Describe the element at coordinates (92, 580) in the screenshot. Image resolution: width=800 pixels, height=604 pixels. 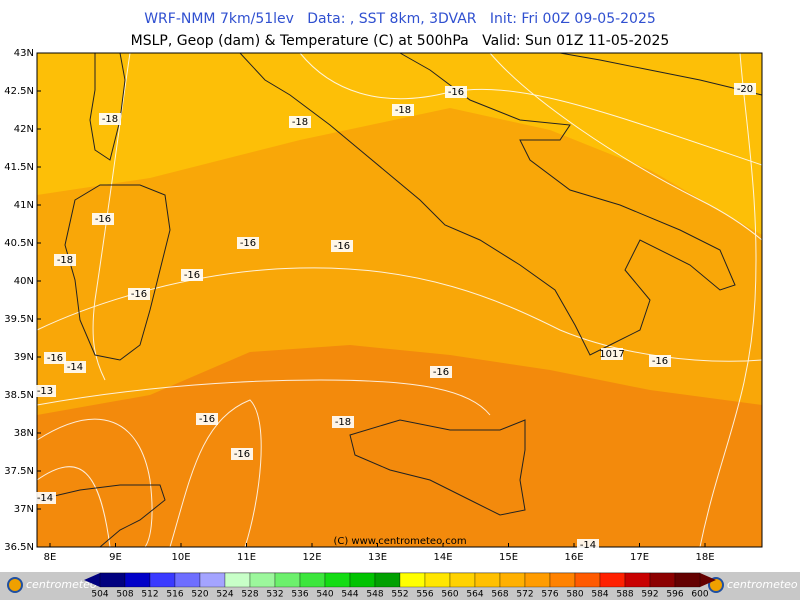
I see `colorbar-arrow-left` at that location.